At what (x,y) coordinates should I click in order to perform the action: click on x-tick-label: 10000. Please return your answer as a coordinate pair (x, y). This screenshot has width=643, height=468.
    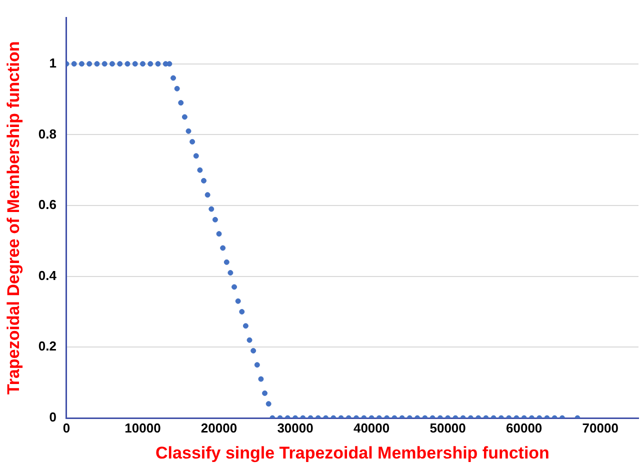
    Looking at the image, I should click on (142, 428).